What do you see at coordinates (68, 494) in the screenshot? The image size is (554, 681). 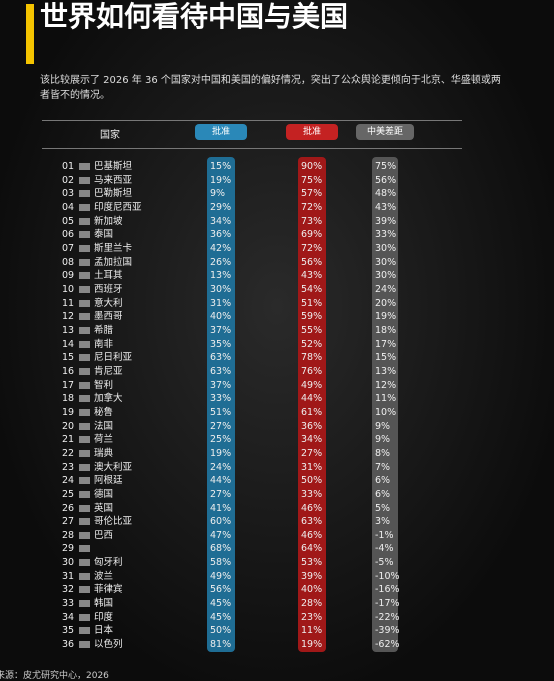 I see `rank: 25` at bounding box center [68, 494].